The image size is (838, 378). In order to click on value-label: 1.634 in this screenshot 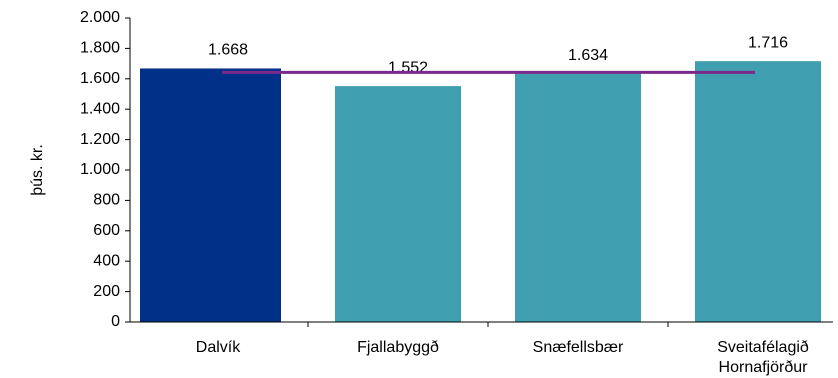, I will do `click(588, 55)`.